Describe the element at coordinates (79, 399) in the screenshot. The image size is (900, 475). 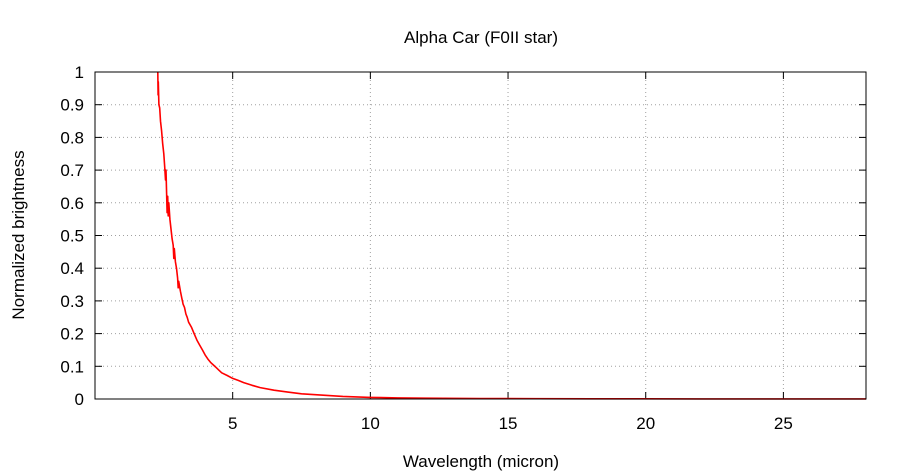
I see `y-tick-label: 0` at that location.